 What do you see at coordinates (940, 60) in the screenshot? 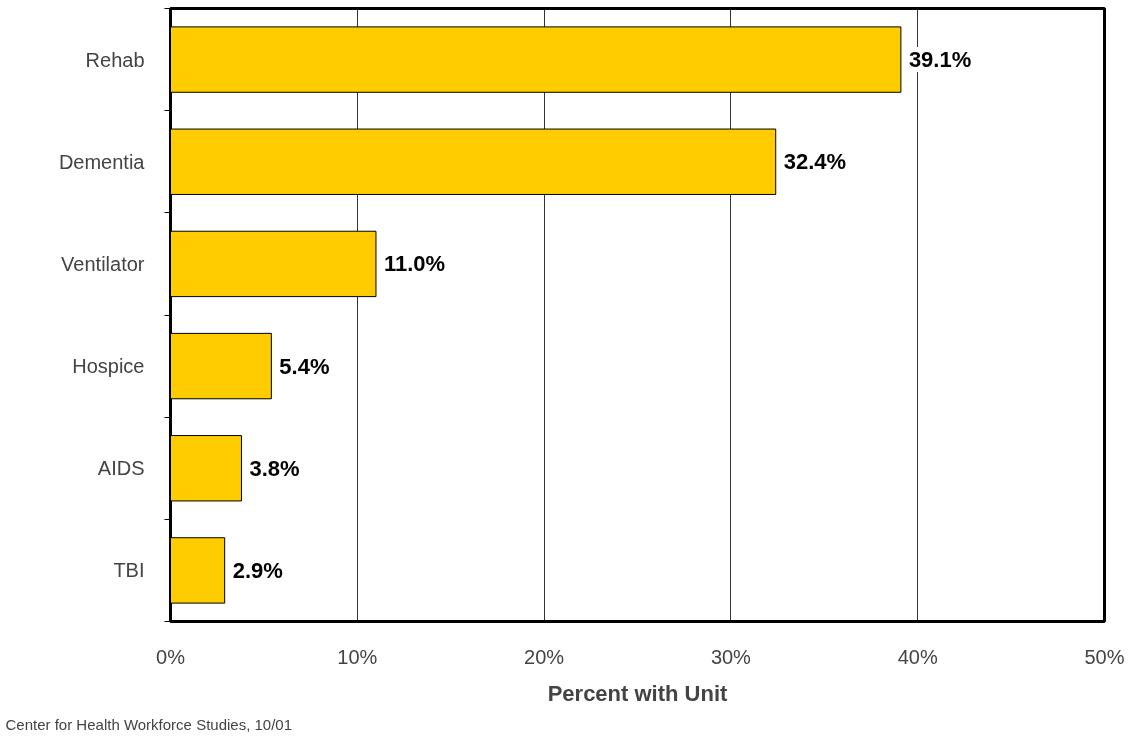
I see `data-label: 39.1%` at bounding box center [940, 60].